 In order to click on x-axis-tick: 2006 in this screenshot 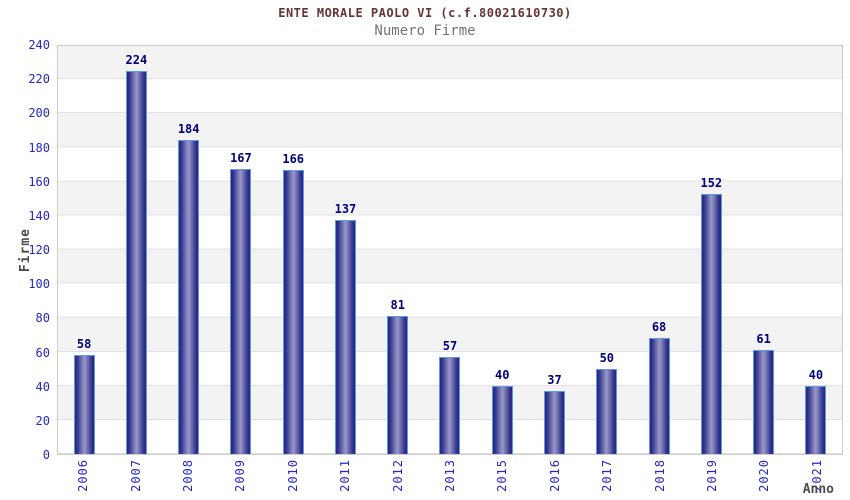, I will do `click(83, 475)`.